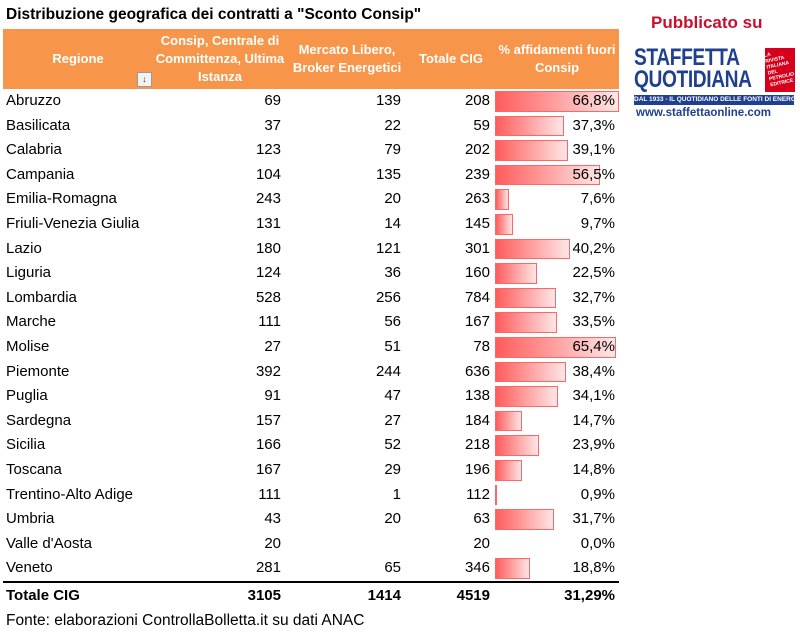  What do you see at coordinates (268, 199) in the screenshot?
I see `cell-consip: 243` at bounding box center [268, 199].